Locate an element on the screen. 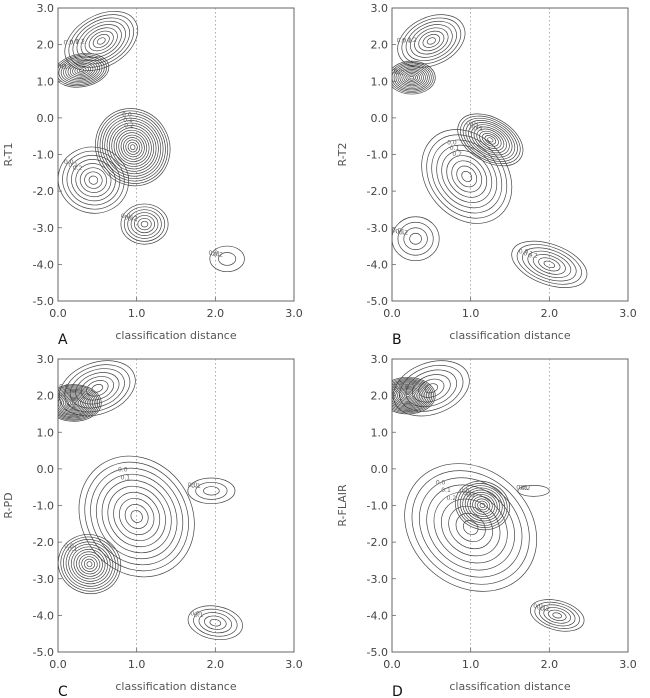 This screenshot has width=650, height=698. y-tick-label: -4.0 is located at coordinates (377, 264).